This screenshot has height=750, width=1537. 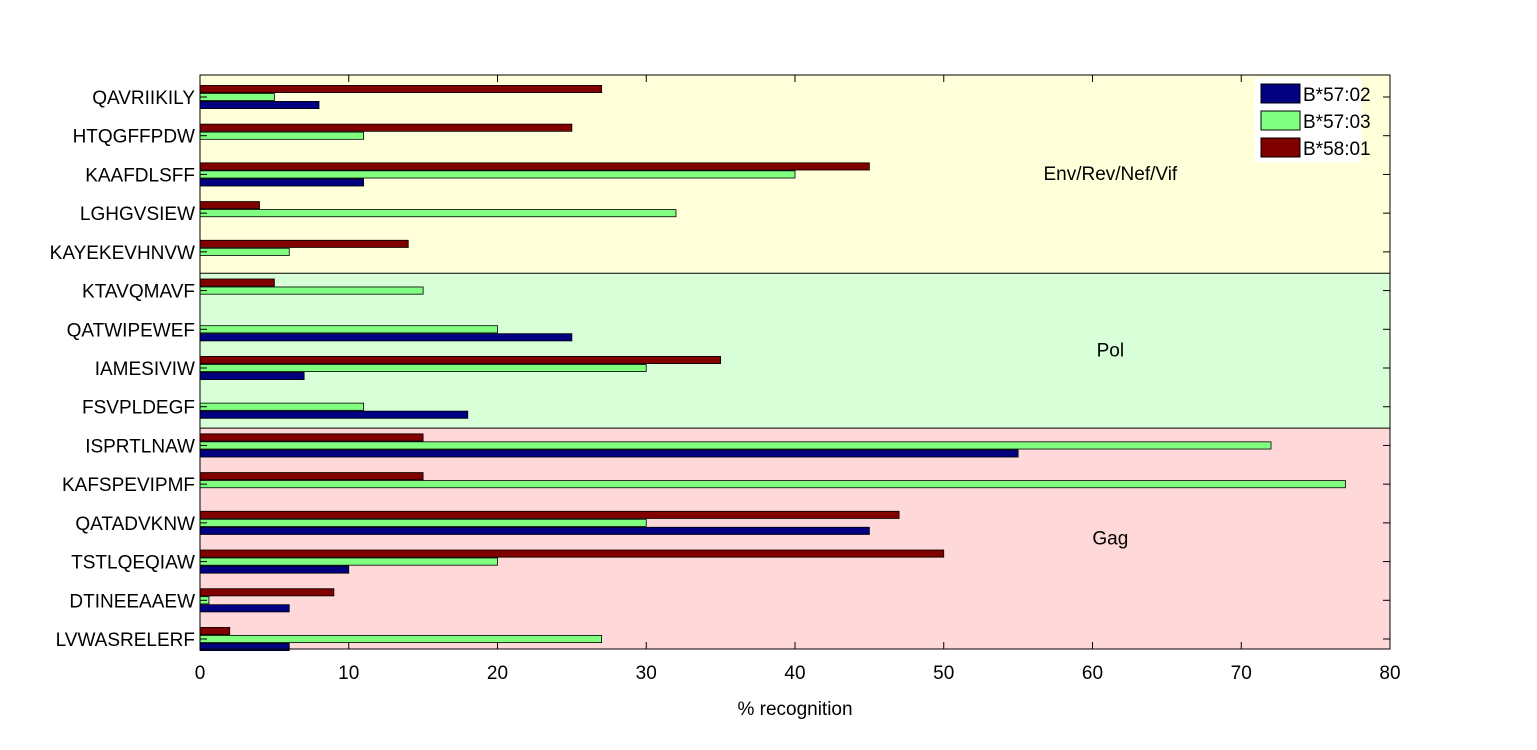 What do you see at coordinates (145, 369) in the screenshot?
I see `y-tick-label: IAMESIVIW` at bounding box center [145, 369].